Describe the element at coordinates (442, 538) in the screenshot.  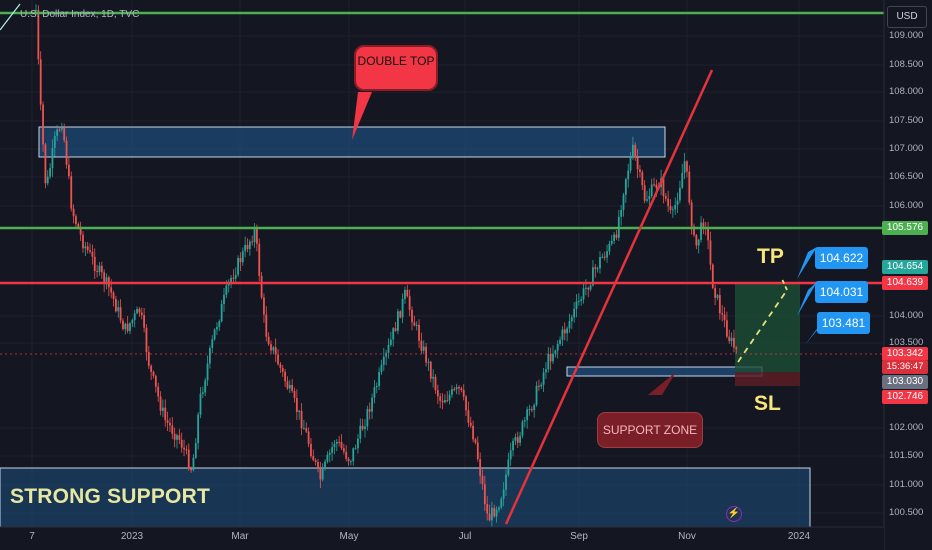
I see `time-axis-bg` at that location.